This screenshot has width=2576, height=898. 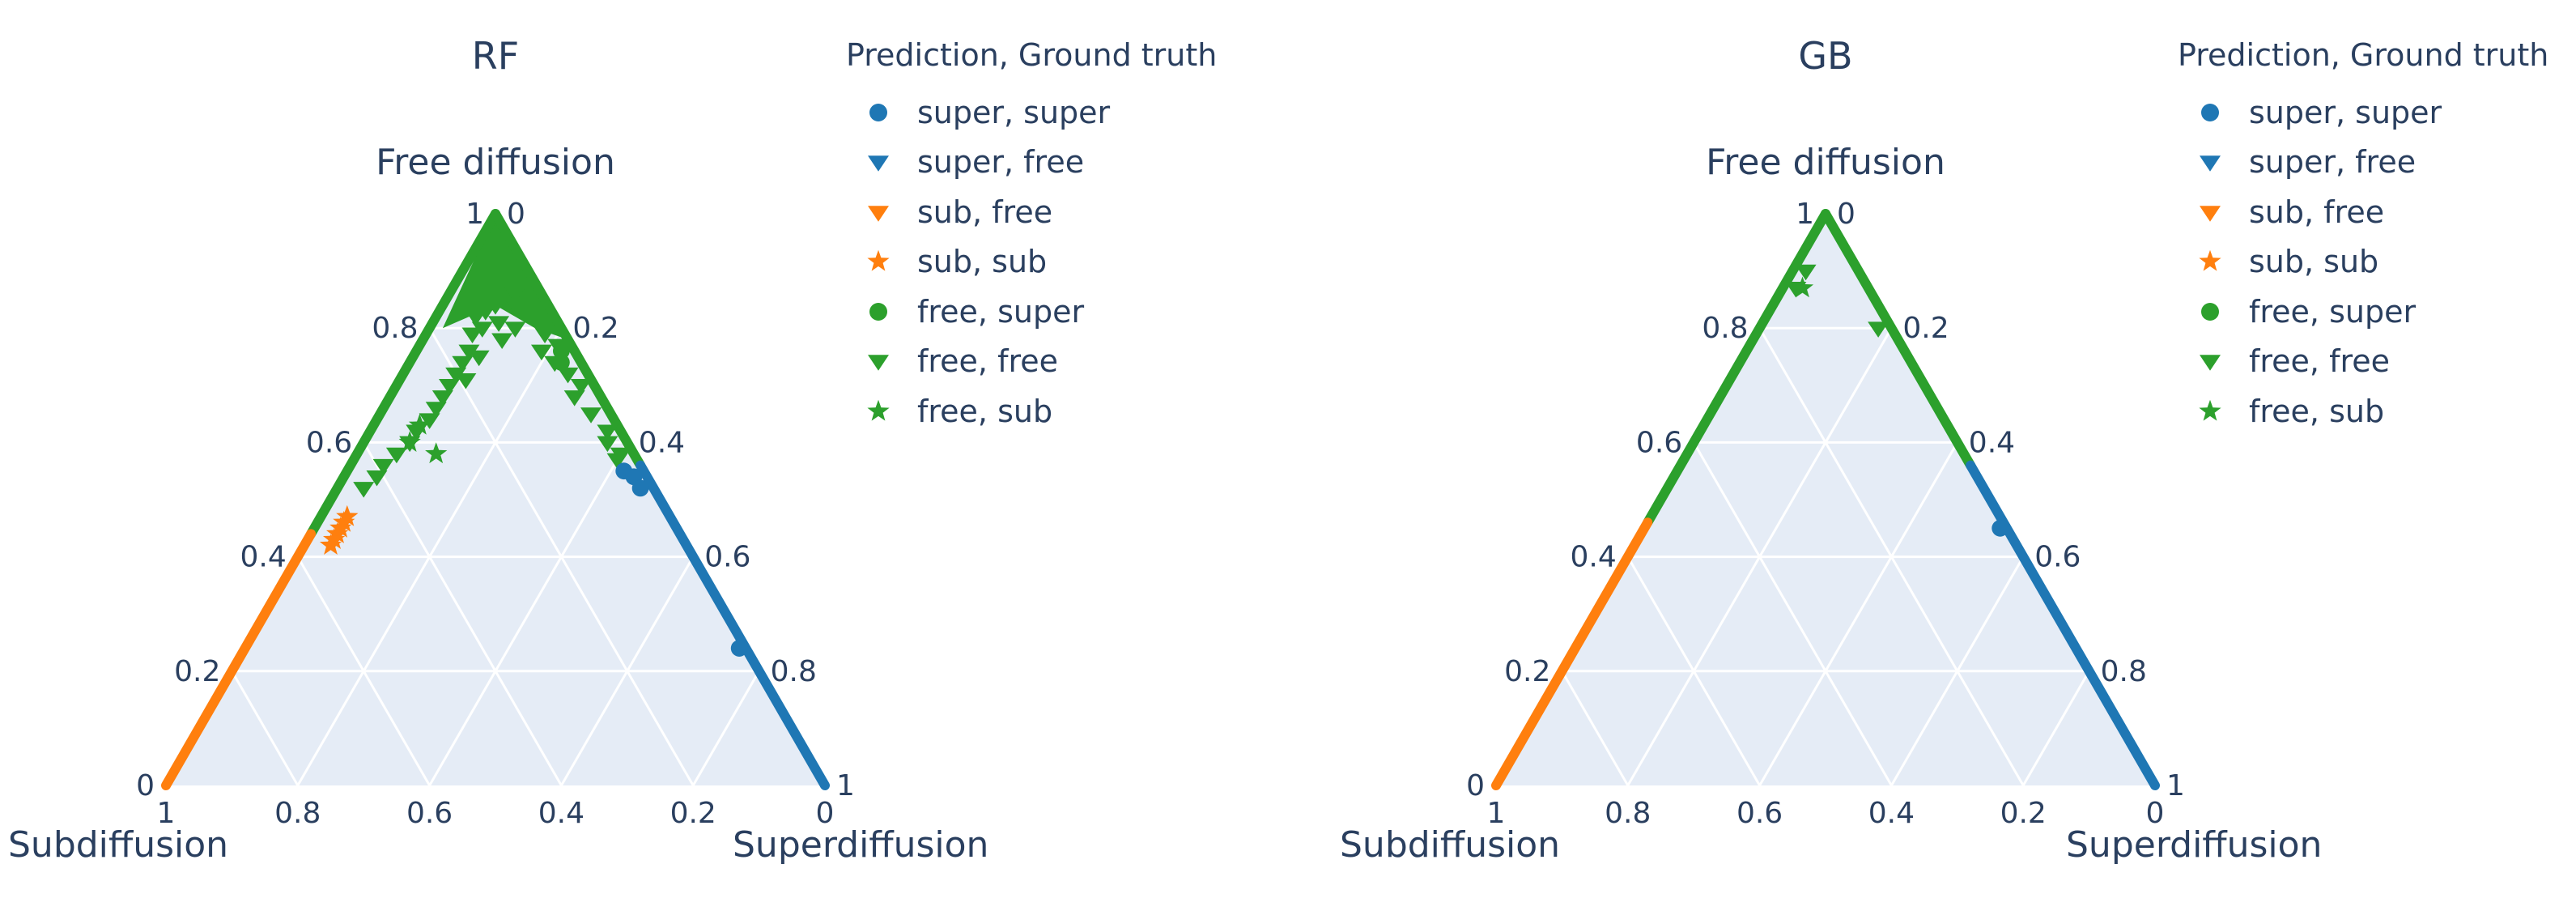 I want to click on legend-item-label: super, free, so click(x=2333, y=162).